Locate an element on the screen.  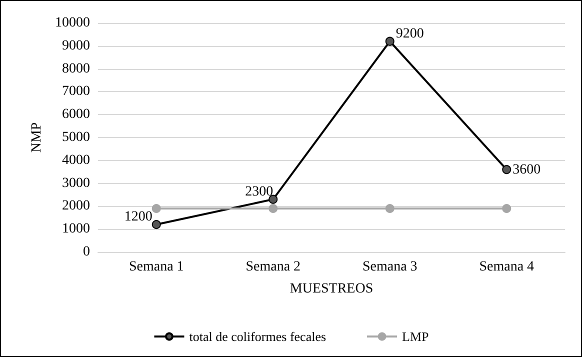
y-tick-label: 3000 is located at coordinates (76, 183).